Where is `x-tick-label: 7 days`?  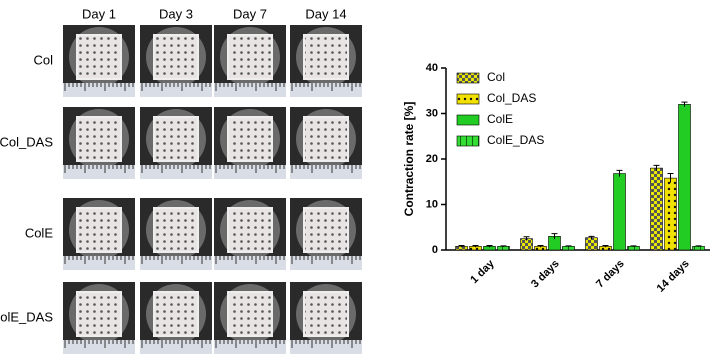
x-tick-label: 7 days is located at coordinates (610, 274).